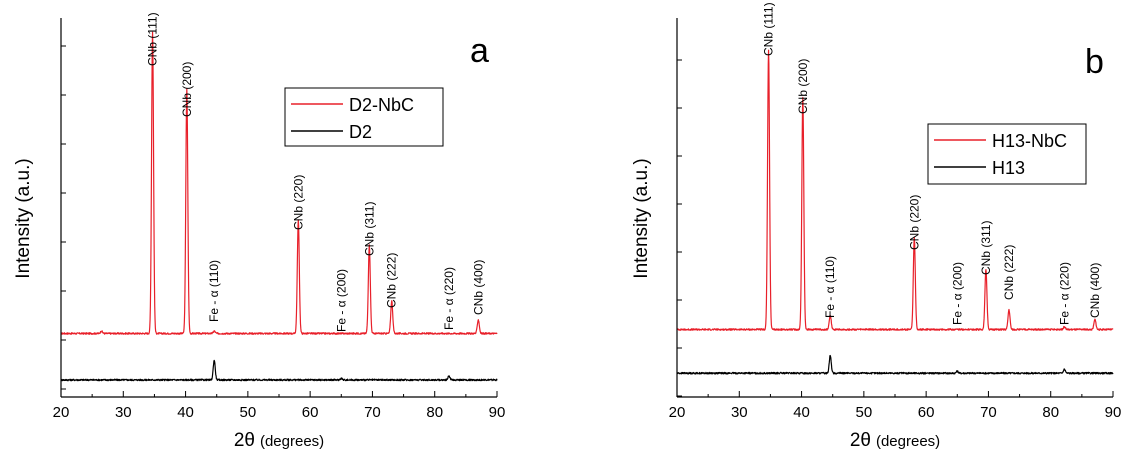  Describe the element at coordinates (1094, 62) in the screenshot. I see `panel-letter: b` at that location.